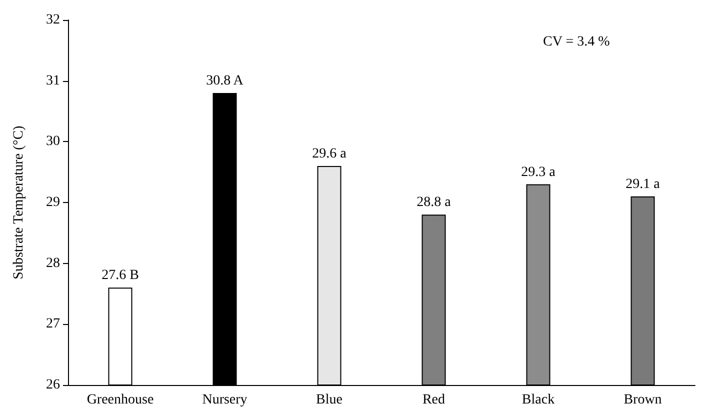  Describe the element at coordinates (576, 42) in the screenshot. I see `annotation: CV = 3.4 %` at that location.